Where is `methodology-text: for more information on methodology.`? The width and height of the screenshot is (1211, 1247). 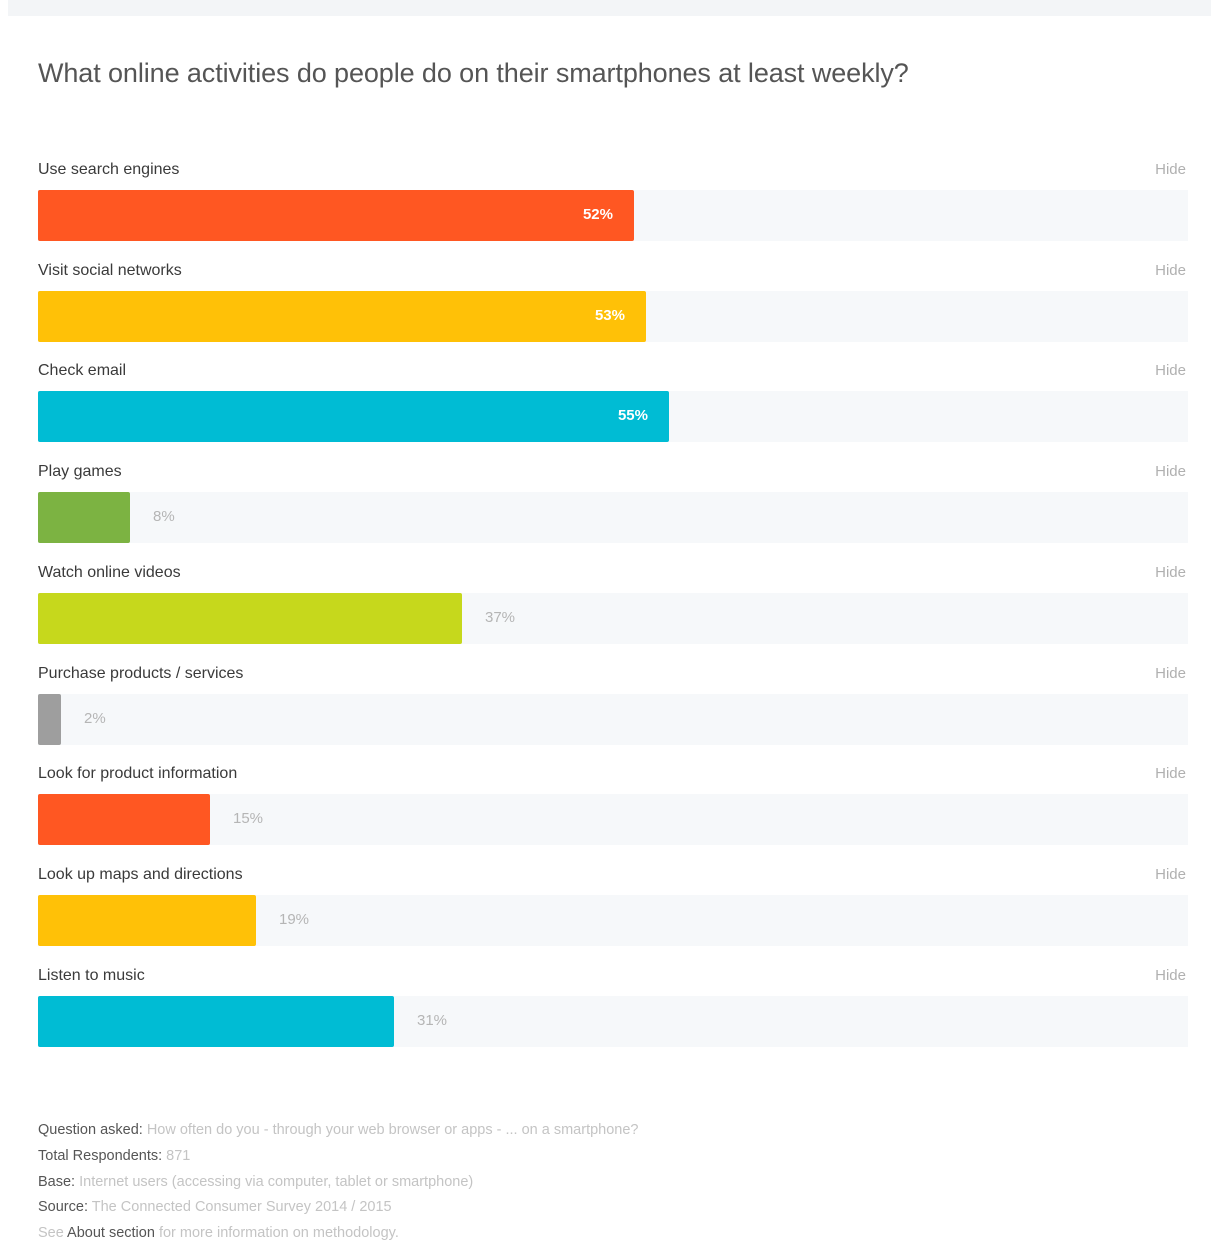
methodology-text: for more information on methodology. is located at coordinates (278, 1233).